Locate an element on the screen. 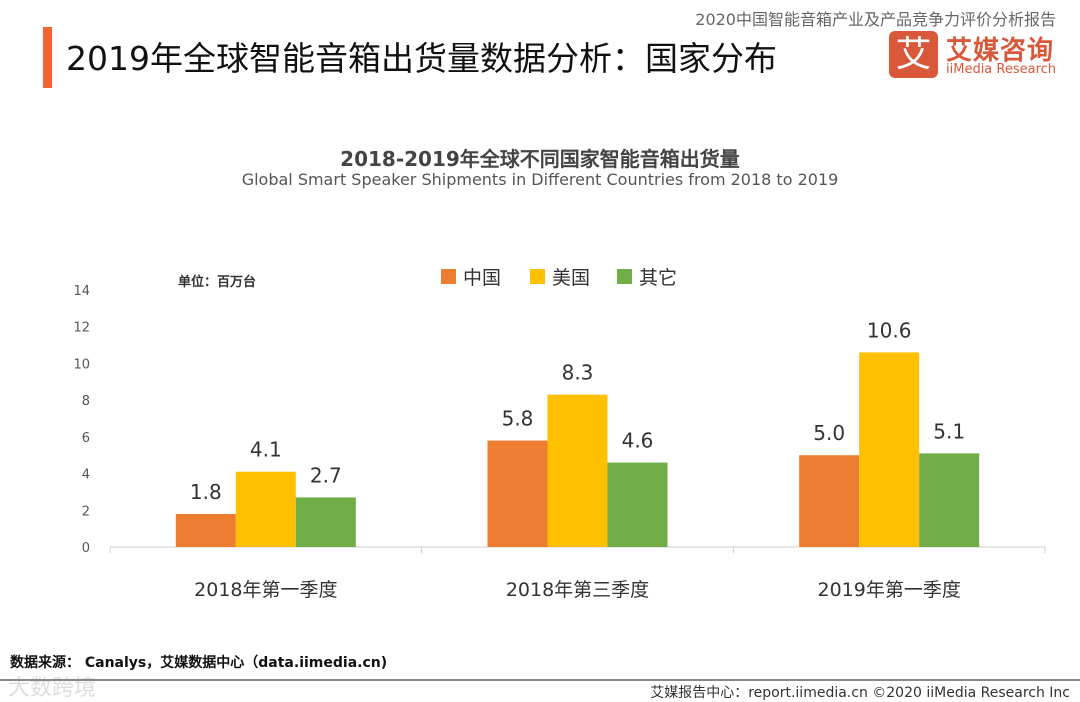 The width and height of the screenshot is (1080, 702). report-name: 2020中国智能音箱产业及产品竞争力评价分析报告 is located at coordinates (875, 19).